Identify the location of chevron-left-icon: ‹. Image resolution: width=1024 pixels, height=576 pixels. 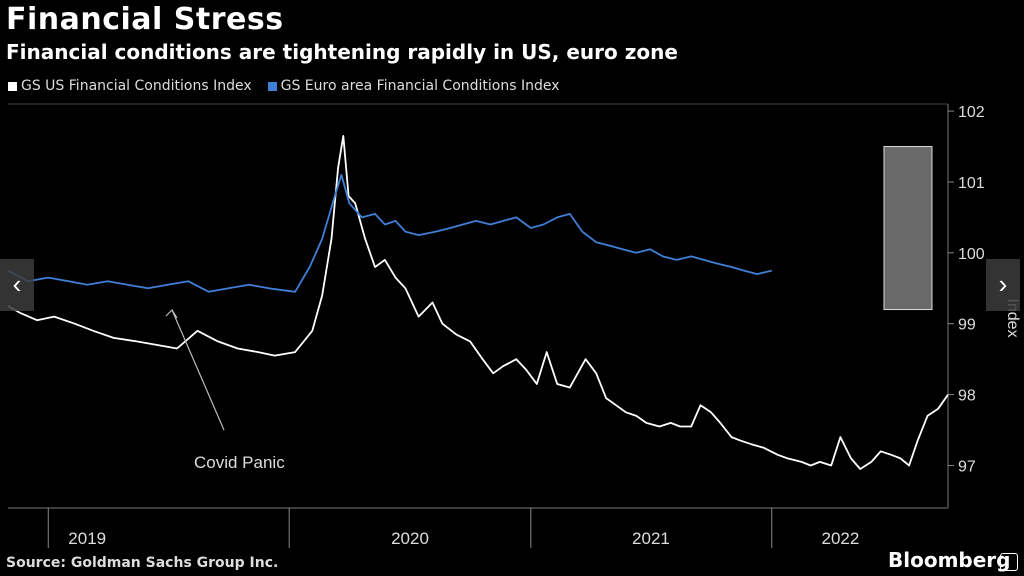
(17, 285).